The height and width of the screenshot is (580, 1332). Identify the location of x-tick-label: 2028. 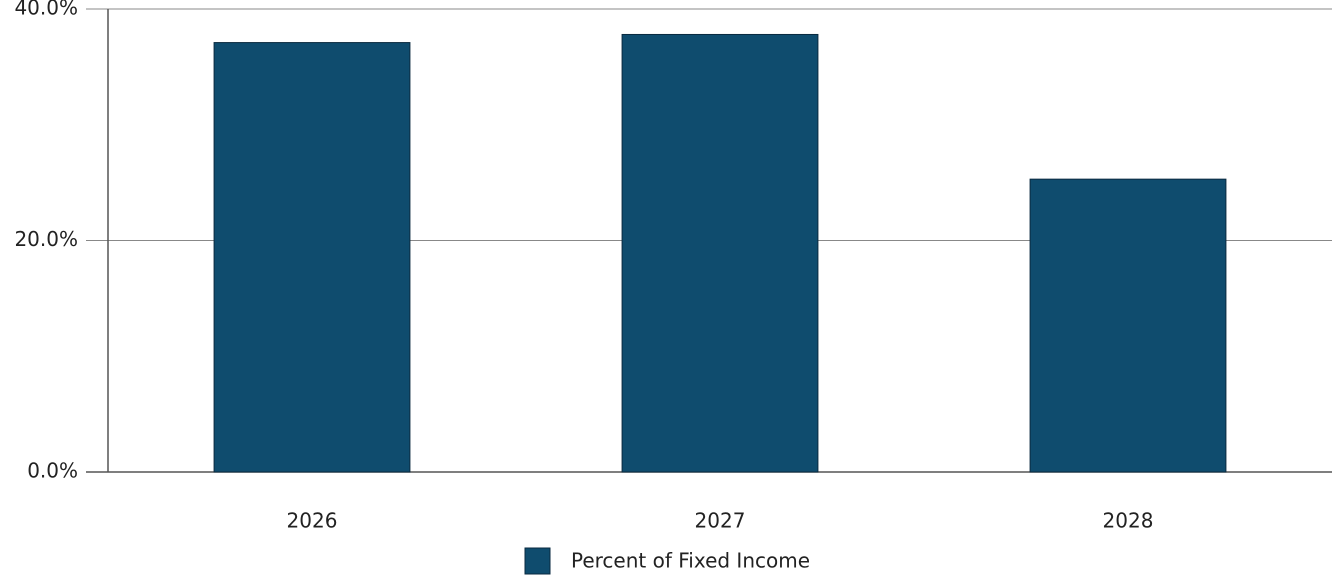
(1128, 521).